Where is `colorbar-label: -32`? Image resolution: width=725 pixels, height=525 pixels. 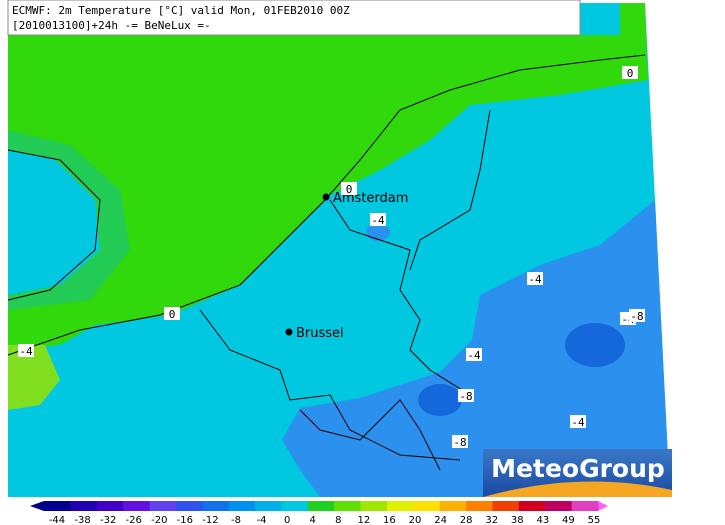 colorbar-label: -32 is located at coordinates (108, 520).